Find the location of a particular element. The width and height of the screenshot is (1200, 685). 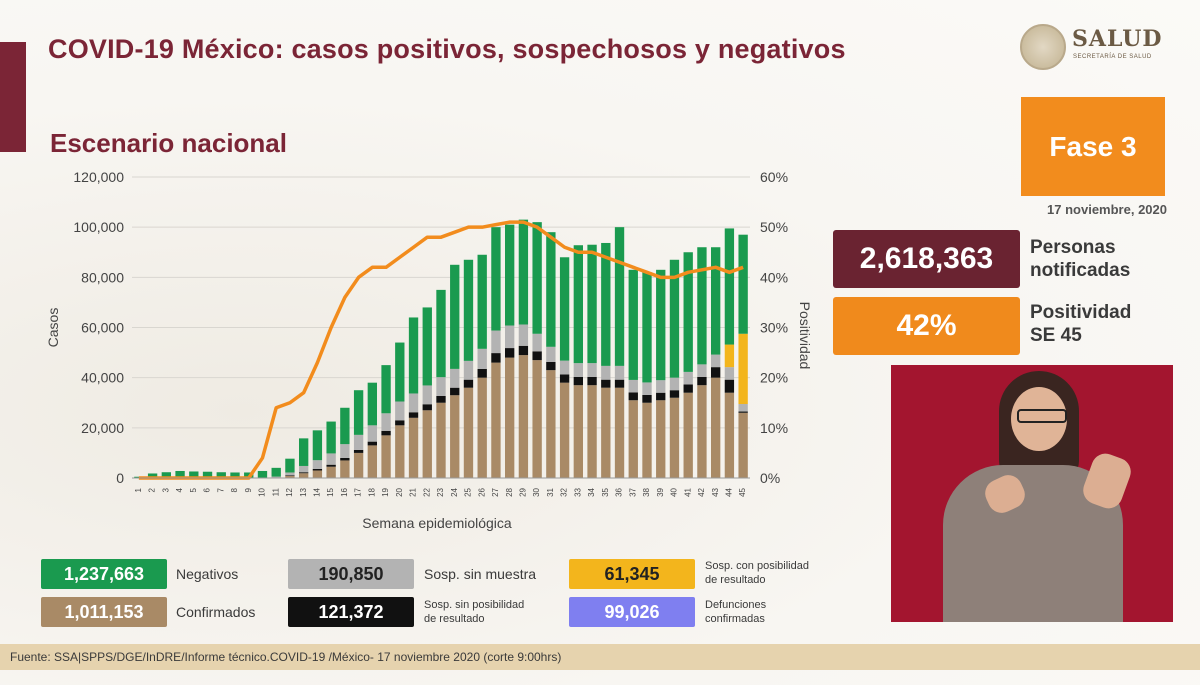

legend-sosp-sin-posibilidad-label: Sosp. sin posibilidad de resultado is located at coordinates (474, 612).